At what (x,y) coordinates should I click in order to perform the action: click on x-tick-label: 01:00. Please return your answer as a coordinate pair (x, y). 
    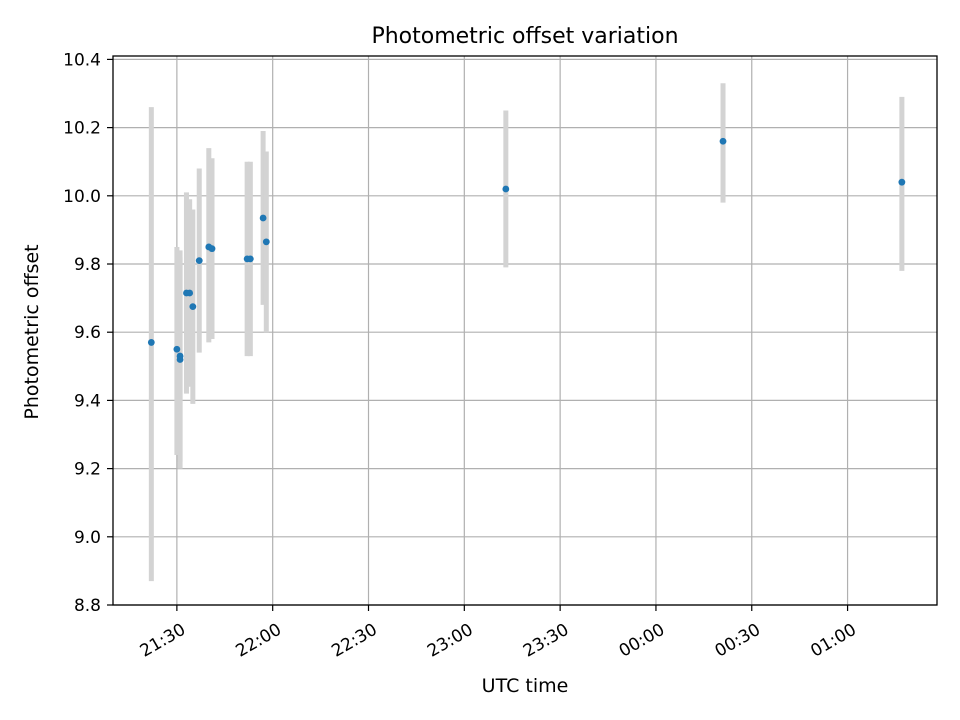
    Looking at the image, I should click on (833, 641).